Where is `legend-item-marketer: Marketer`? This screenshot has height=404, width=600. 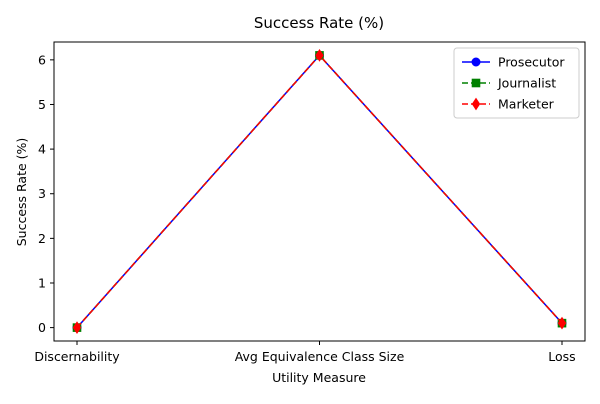 legend-item-marketer: Marketer is located at coordinates (508, 104).